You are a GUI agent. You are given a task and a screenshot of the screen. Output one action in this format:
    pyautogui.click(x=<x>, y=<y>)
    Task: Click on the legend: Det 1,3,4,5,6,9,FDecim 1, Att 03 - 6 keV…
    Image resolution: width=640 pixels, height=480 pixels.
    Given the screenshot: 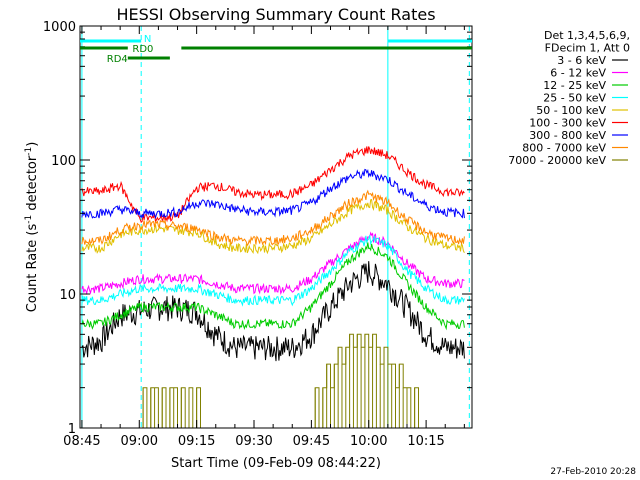 What is the action you would take?
    pyautogui.click(x=569, y=98)
    